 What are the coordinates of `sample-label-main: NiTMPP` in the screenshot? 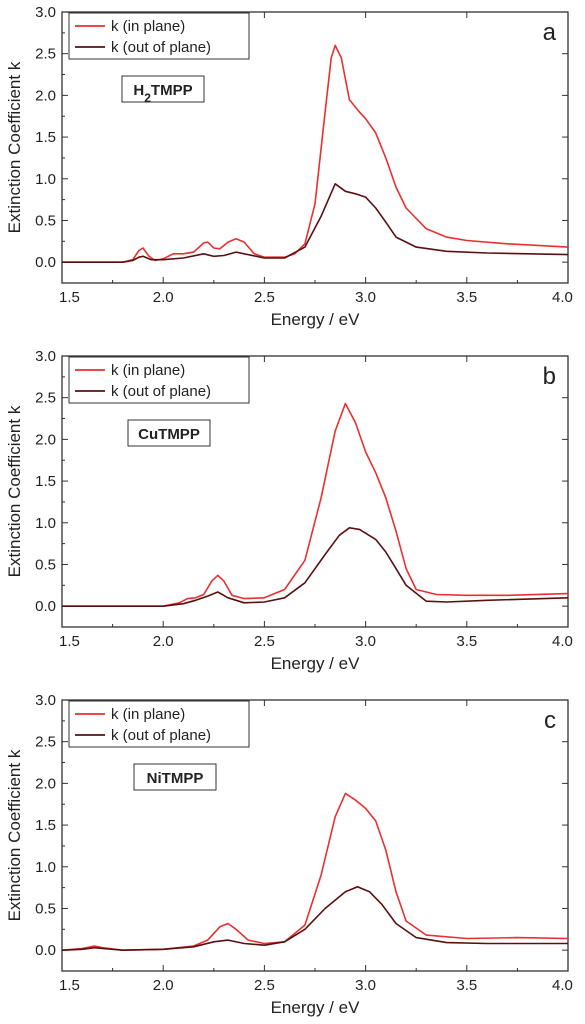 It's located at (175, 778).